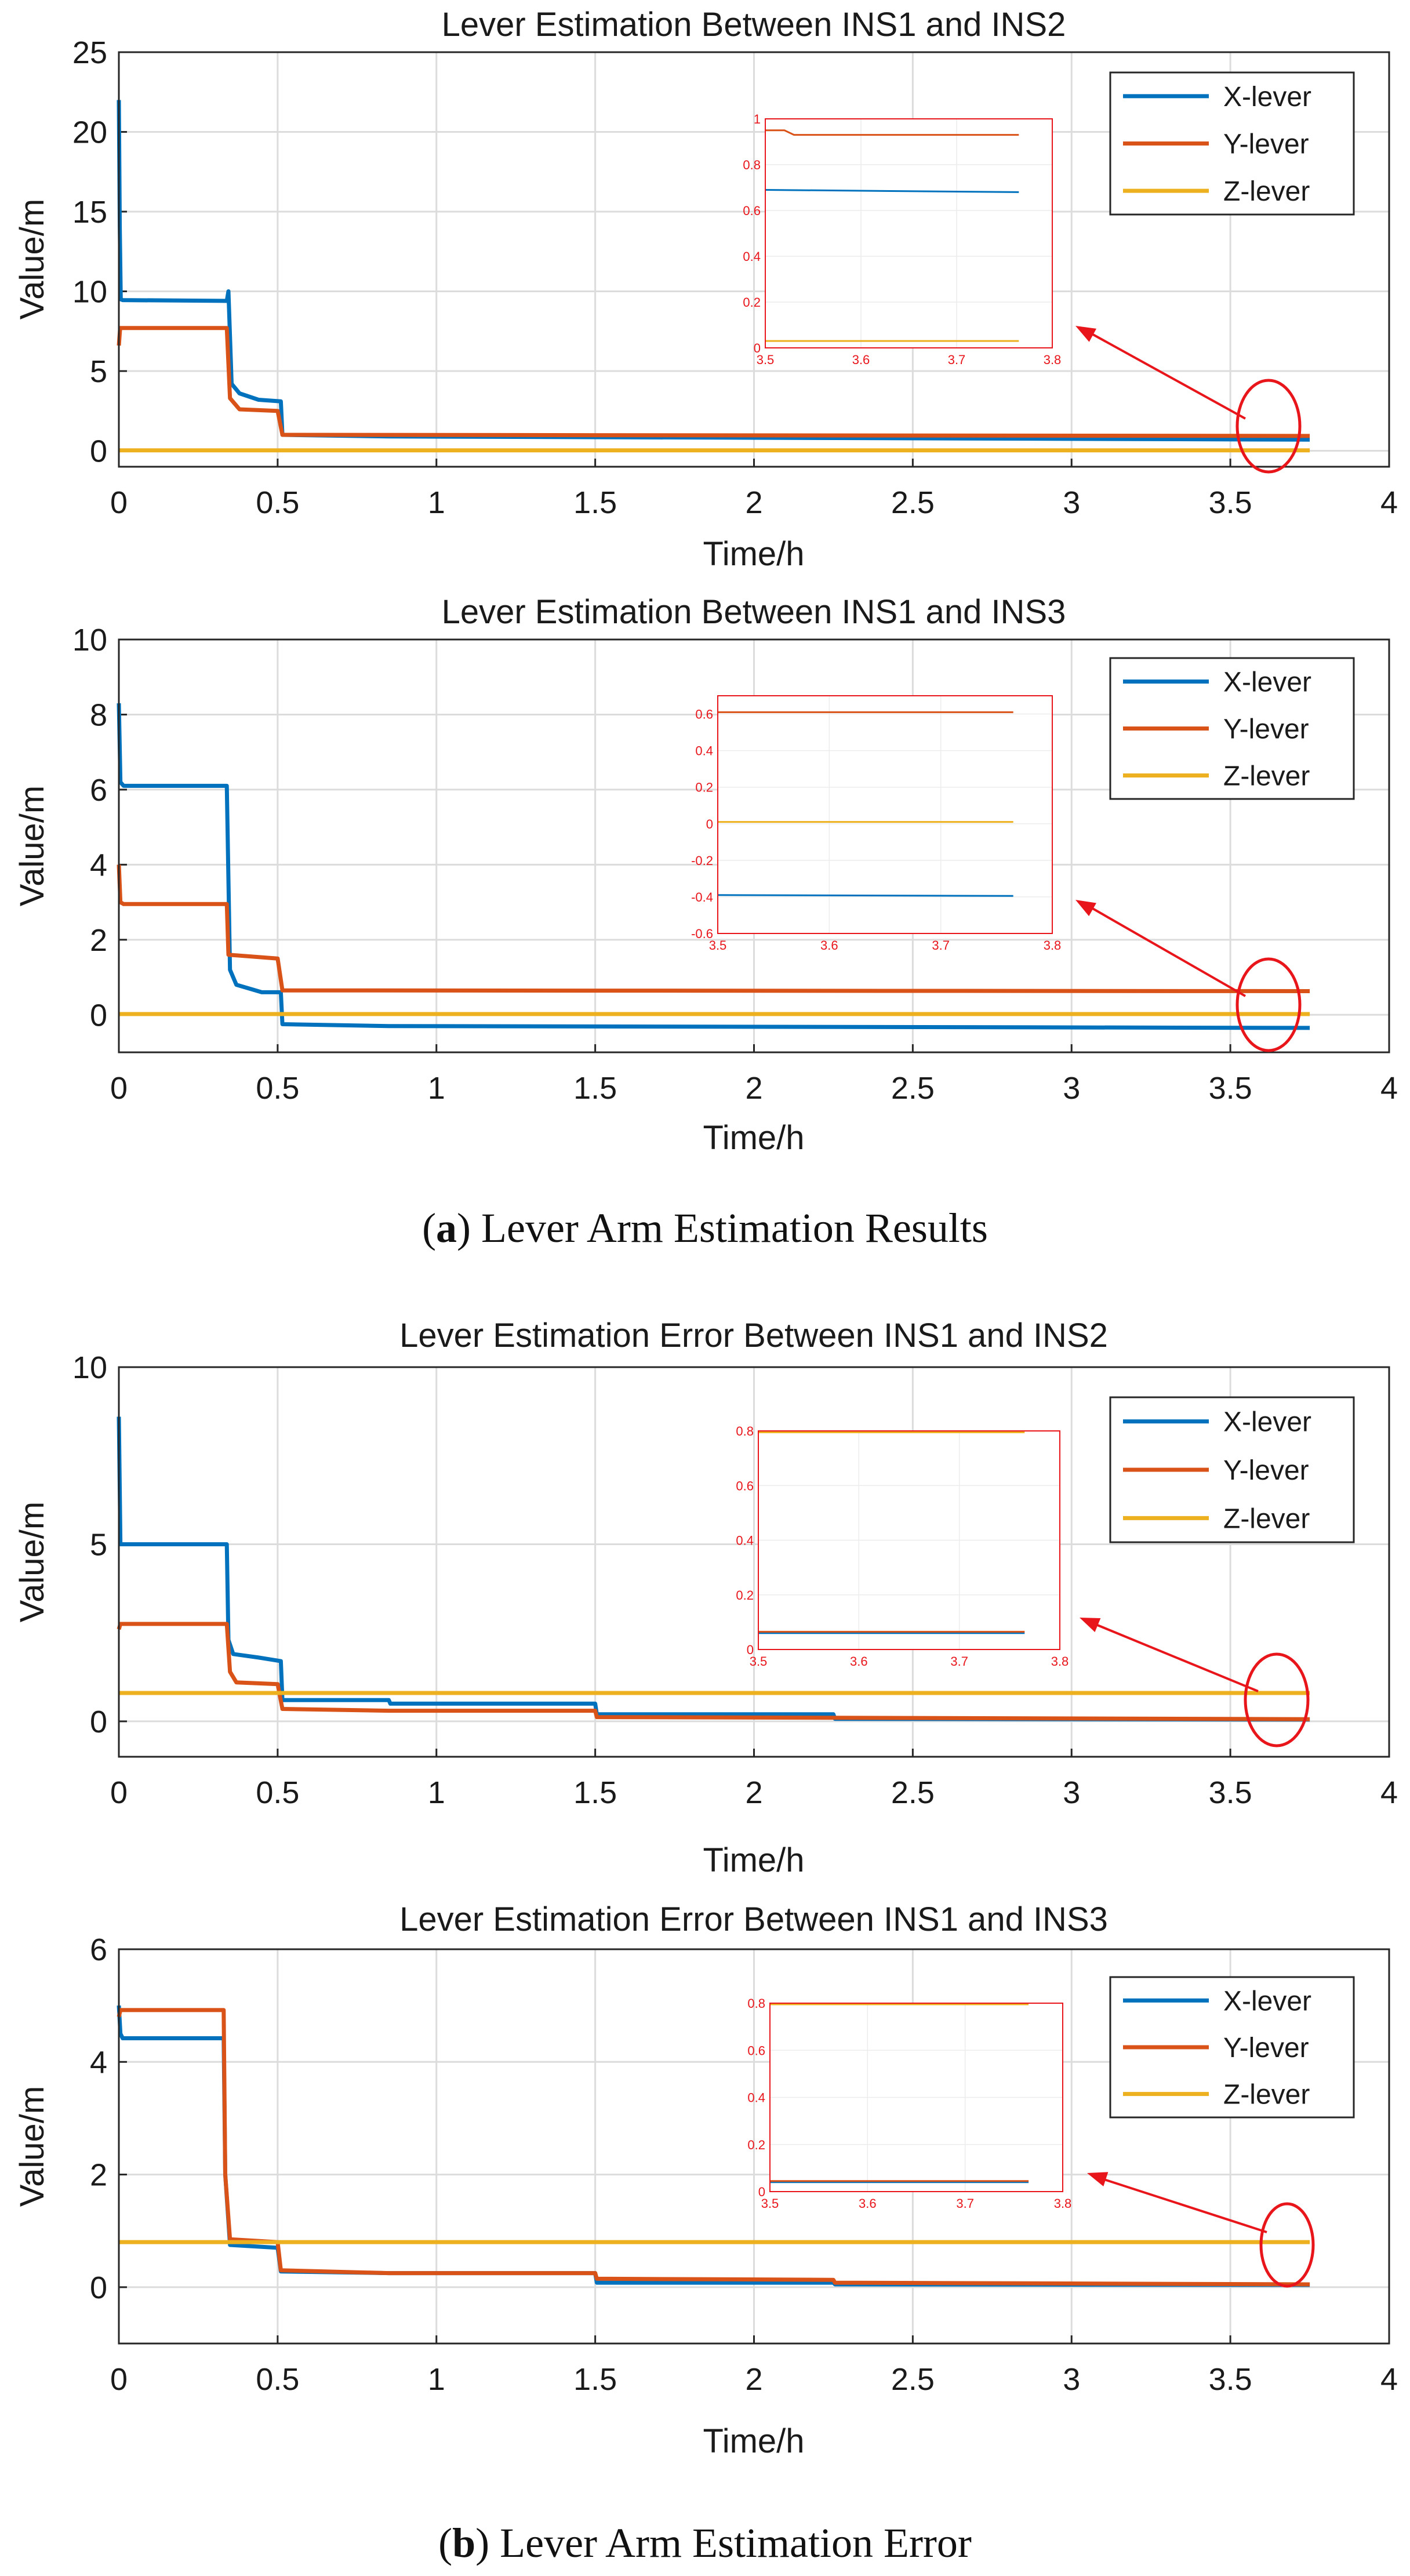 The height and width of the screenshot is (2576, 1410). Describe the element at coordinates (892, 132) in the screenshot. I see `inset-series-line-y-lever` at that location.